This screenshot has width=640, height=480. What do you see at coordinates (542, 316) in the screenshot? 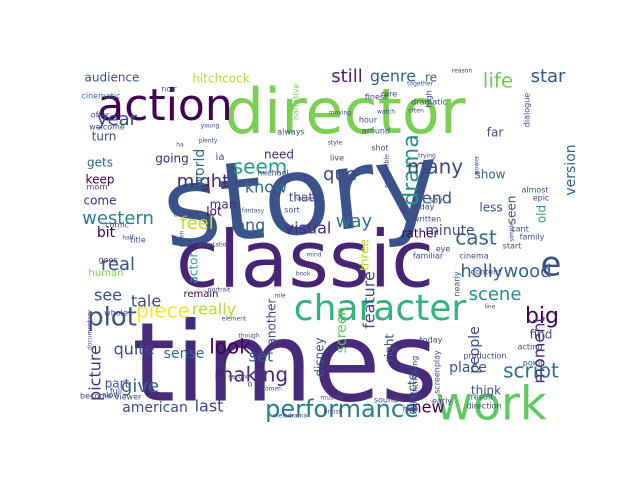
I see `word-big: big` at bounding box center [542, 316].